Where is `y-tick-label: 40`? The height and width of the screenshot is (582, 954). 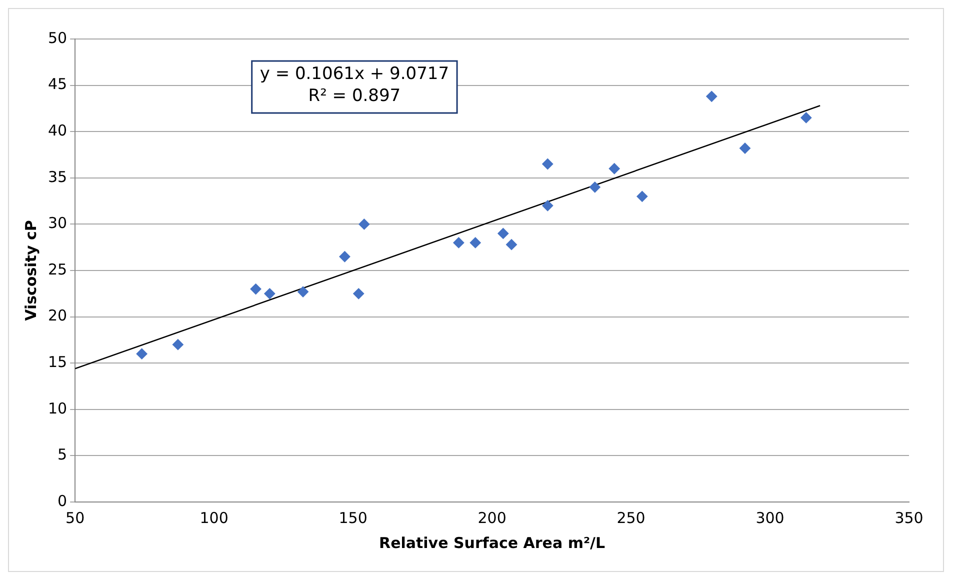 y-tick-label: 40 is located at coordinates (58, 130).